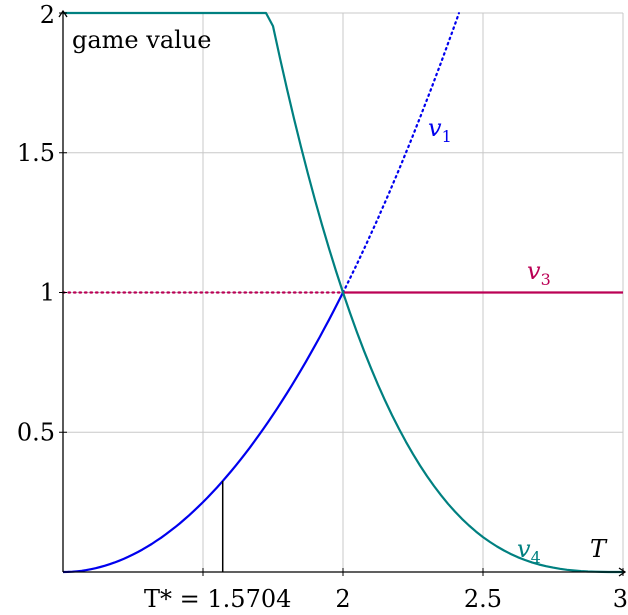  What do you see at coordinates (539, 273) in the screenshot?
I see `series-label-v3: v3` at bounding box center [539, 273].